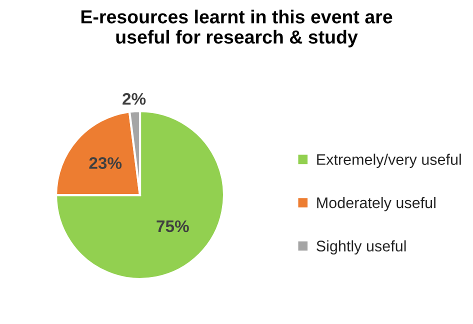  Describe the element at coordinates (236, 29) in the screenshot. I see `chart-title: E-resources learnt in this event are useful for research & study` at that location.